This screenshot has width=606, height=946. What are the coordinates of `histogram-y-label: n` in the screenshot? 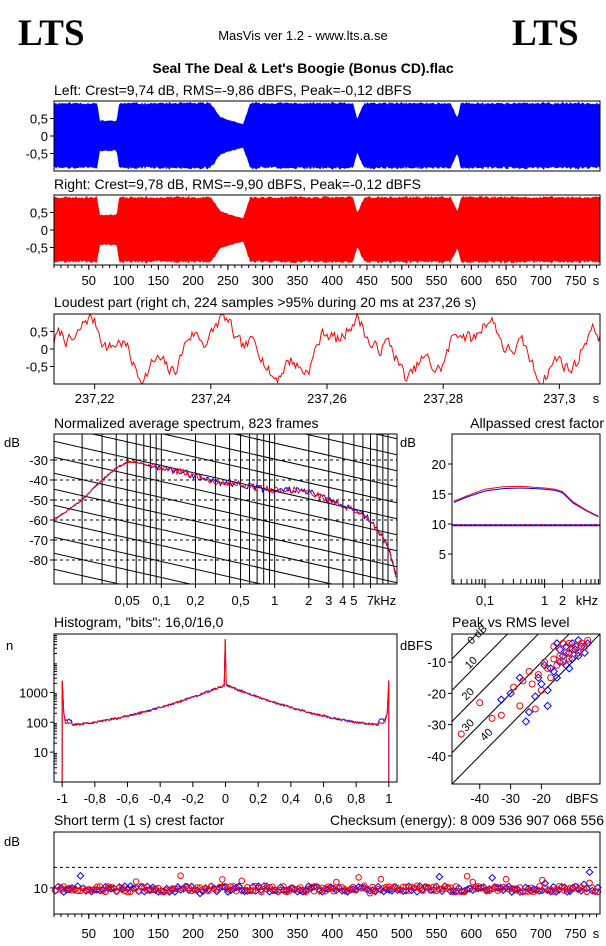 It's located at (9, 645).